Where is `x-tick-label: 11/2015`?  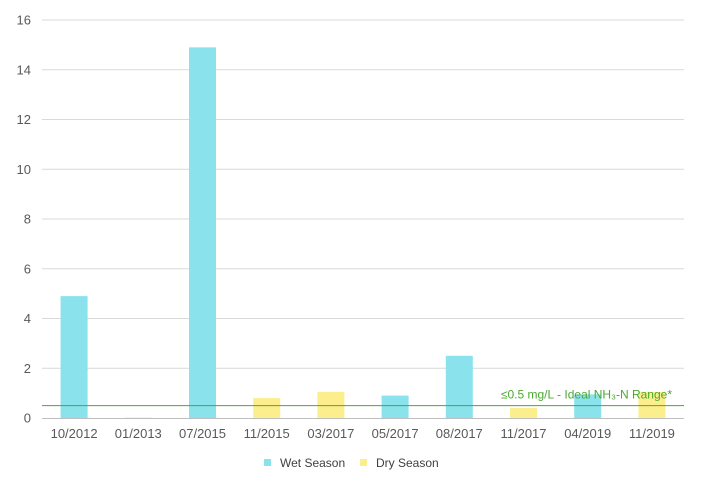 x-tick-label: 11/2015 is located at coordinates (267, 433).